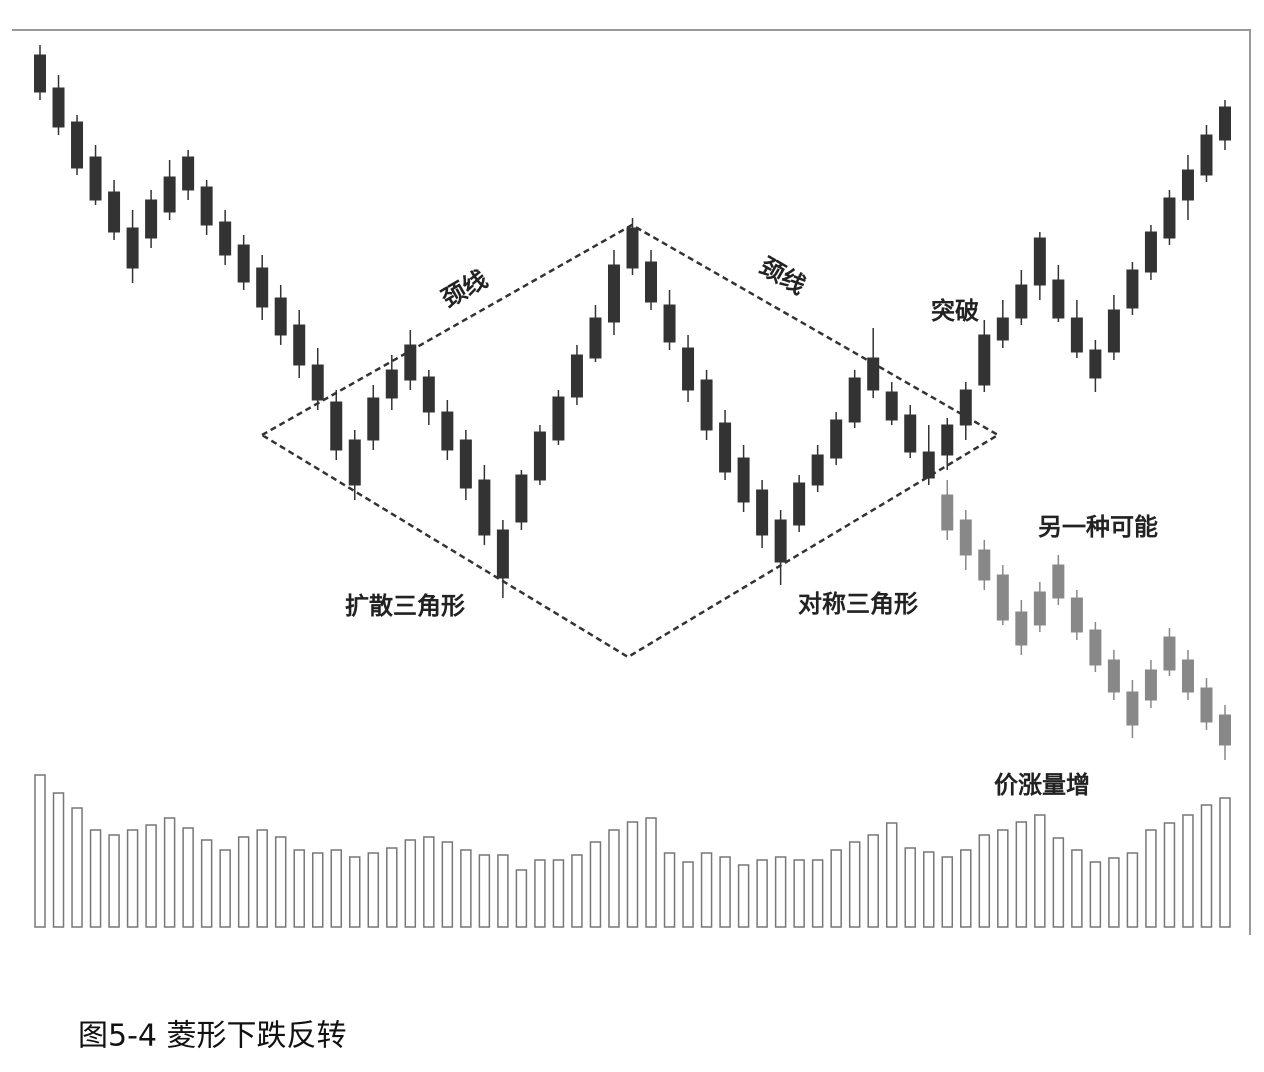 The height and width of the screenshot is (1072, 1264). Describe the element at coordinates (1042, 785) in the screenshot. I see `annotation: 价涨量增` at that location.